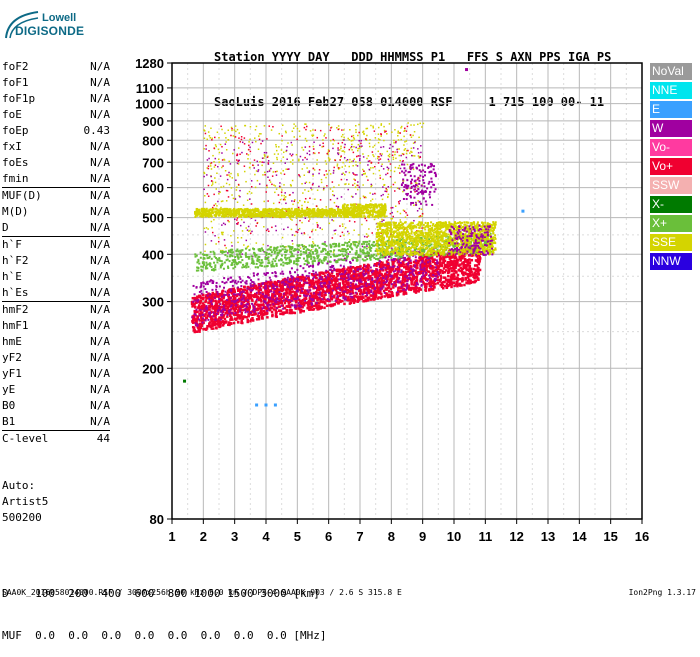 The image size is (700, 657). I want to click on x-tick-label: 14, so click(579, 536).